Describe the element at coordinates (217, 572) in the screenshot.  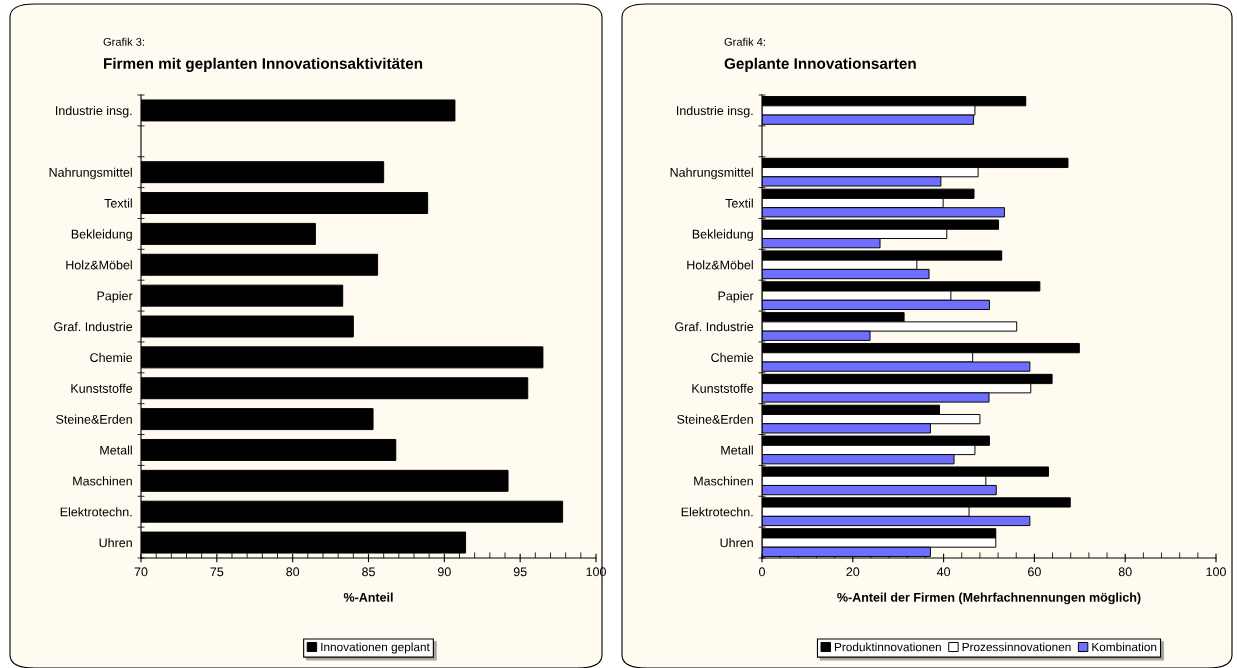
I see `x-tick-label: 75` at that location.